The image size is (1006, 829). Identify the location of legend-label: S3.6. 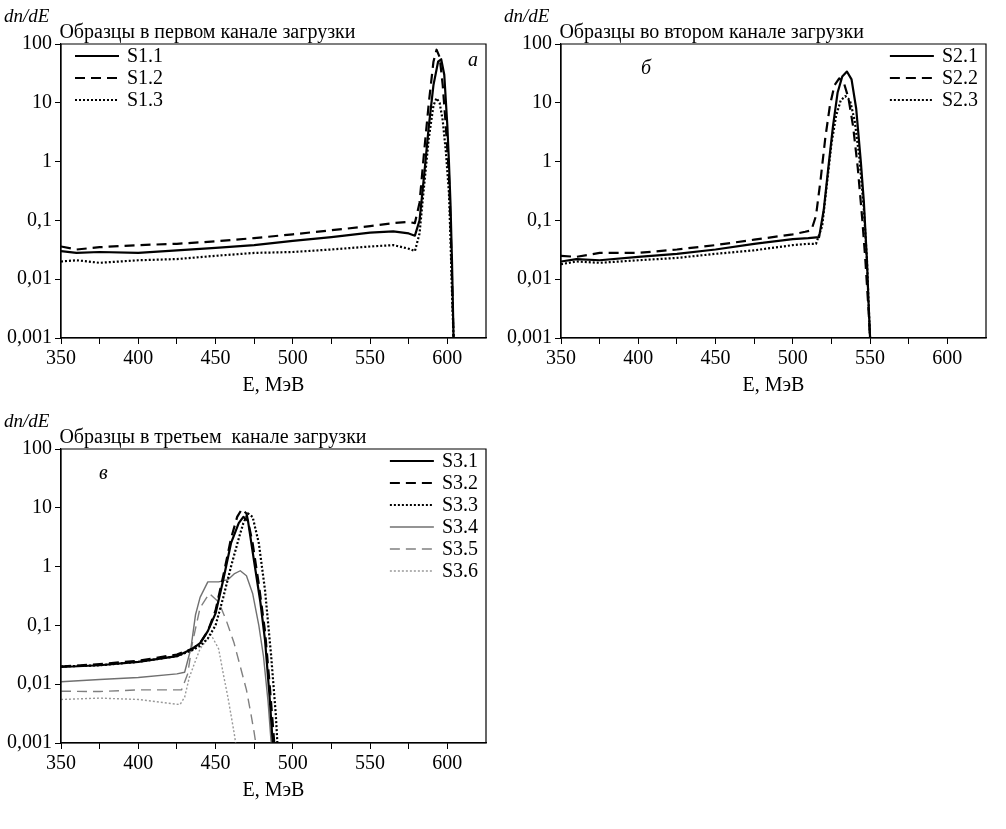
(459, 570).